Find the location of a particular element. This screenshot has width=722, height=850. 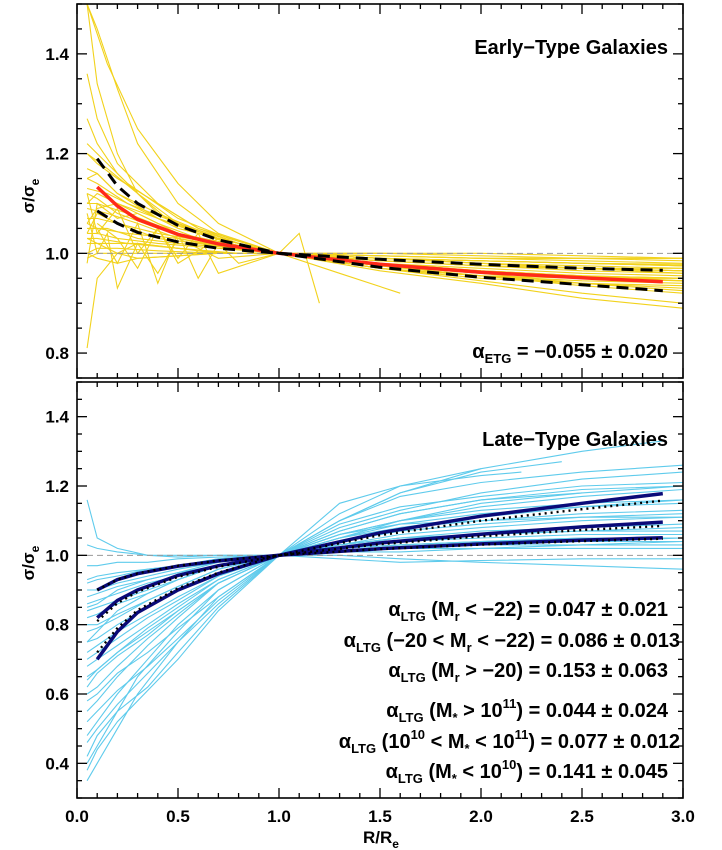

y-tick-label: 0.4 is located at coordinates (57, 763).